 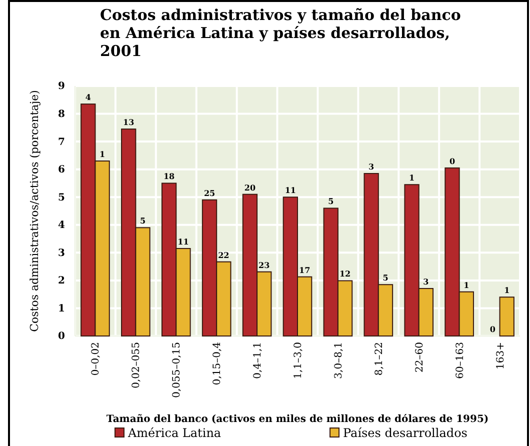 I want to click on y-tick-label: 2, so click(x=62, y=281).